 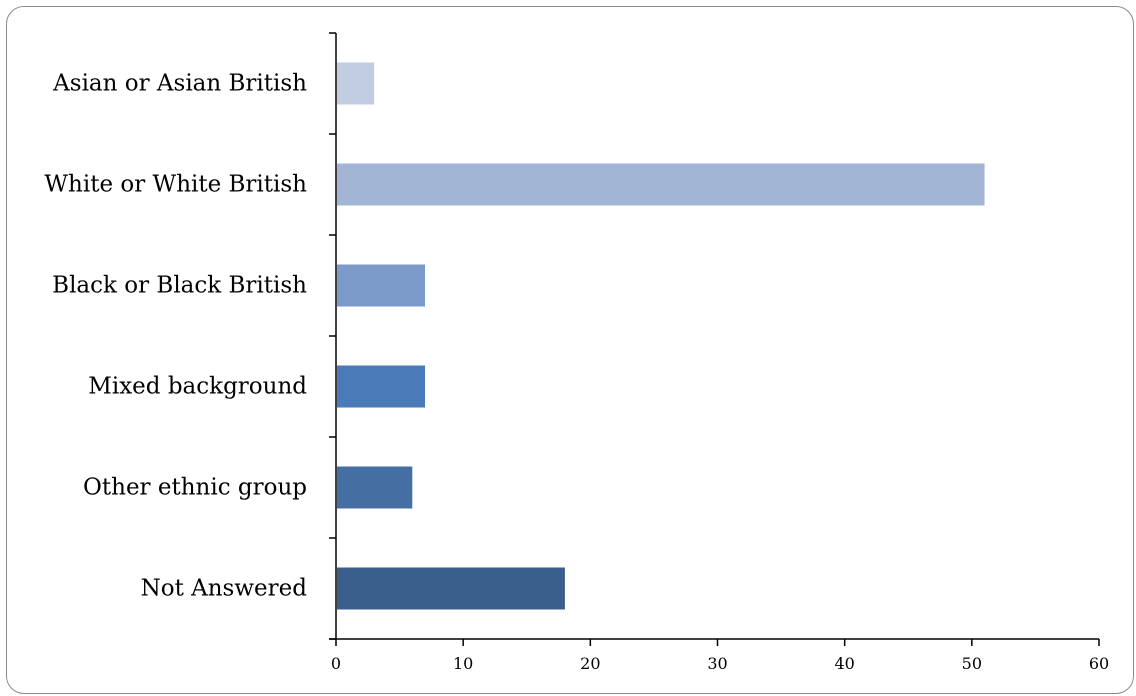 What do you see at coordinates (1099, 663) in the screenshot?
I see `x-tick-label: 60` at bounding box center [1099, 663].